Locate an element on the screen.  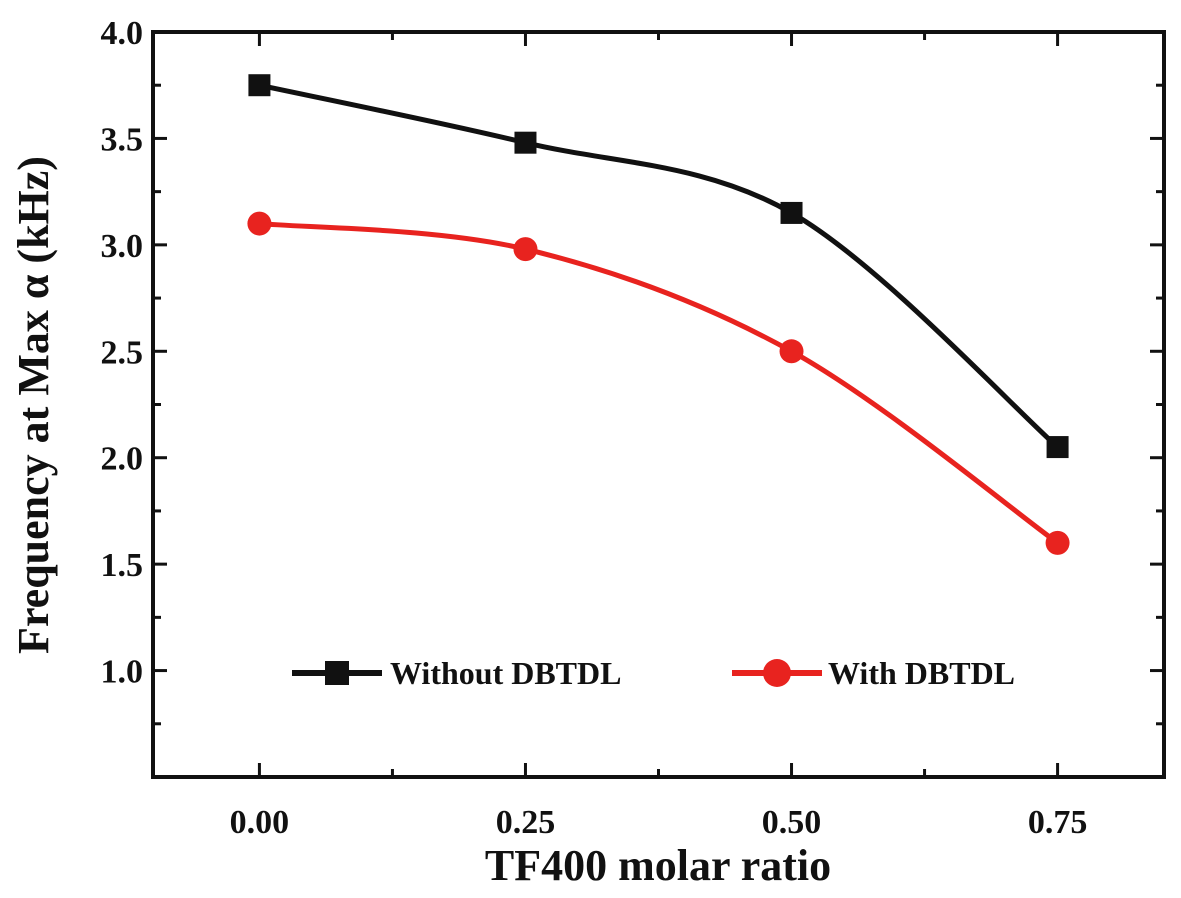
y-tick-label: 2.0 is located at coordinates (122, 459).